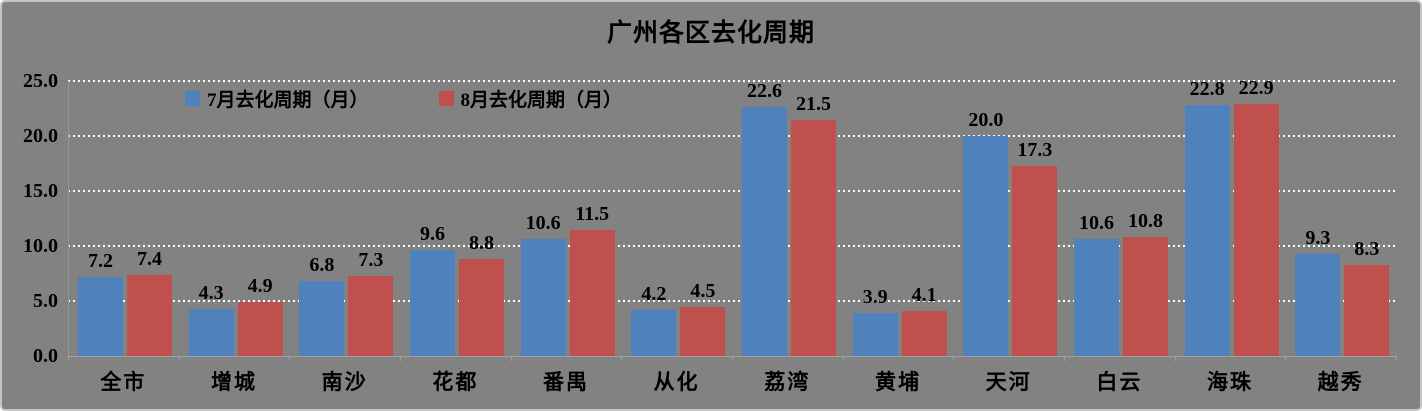 The image size is (1422, 411). I want to click on bar-aug-从化, so click(703, 331).